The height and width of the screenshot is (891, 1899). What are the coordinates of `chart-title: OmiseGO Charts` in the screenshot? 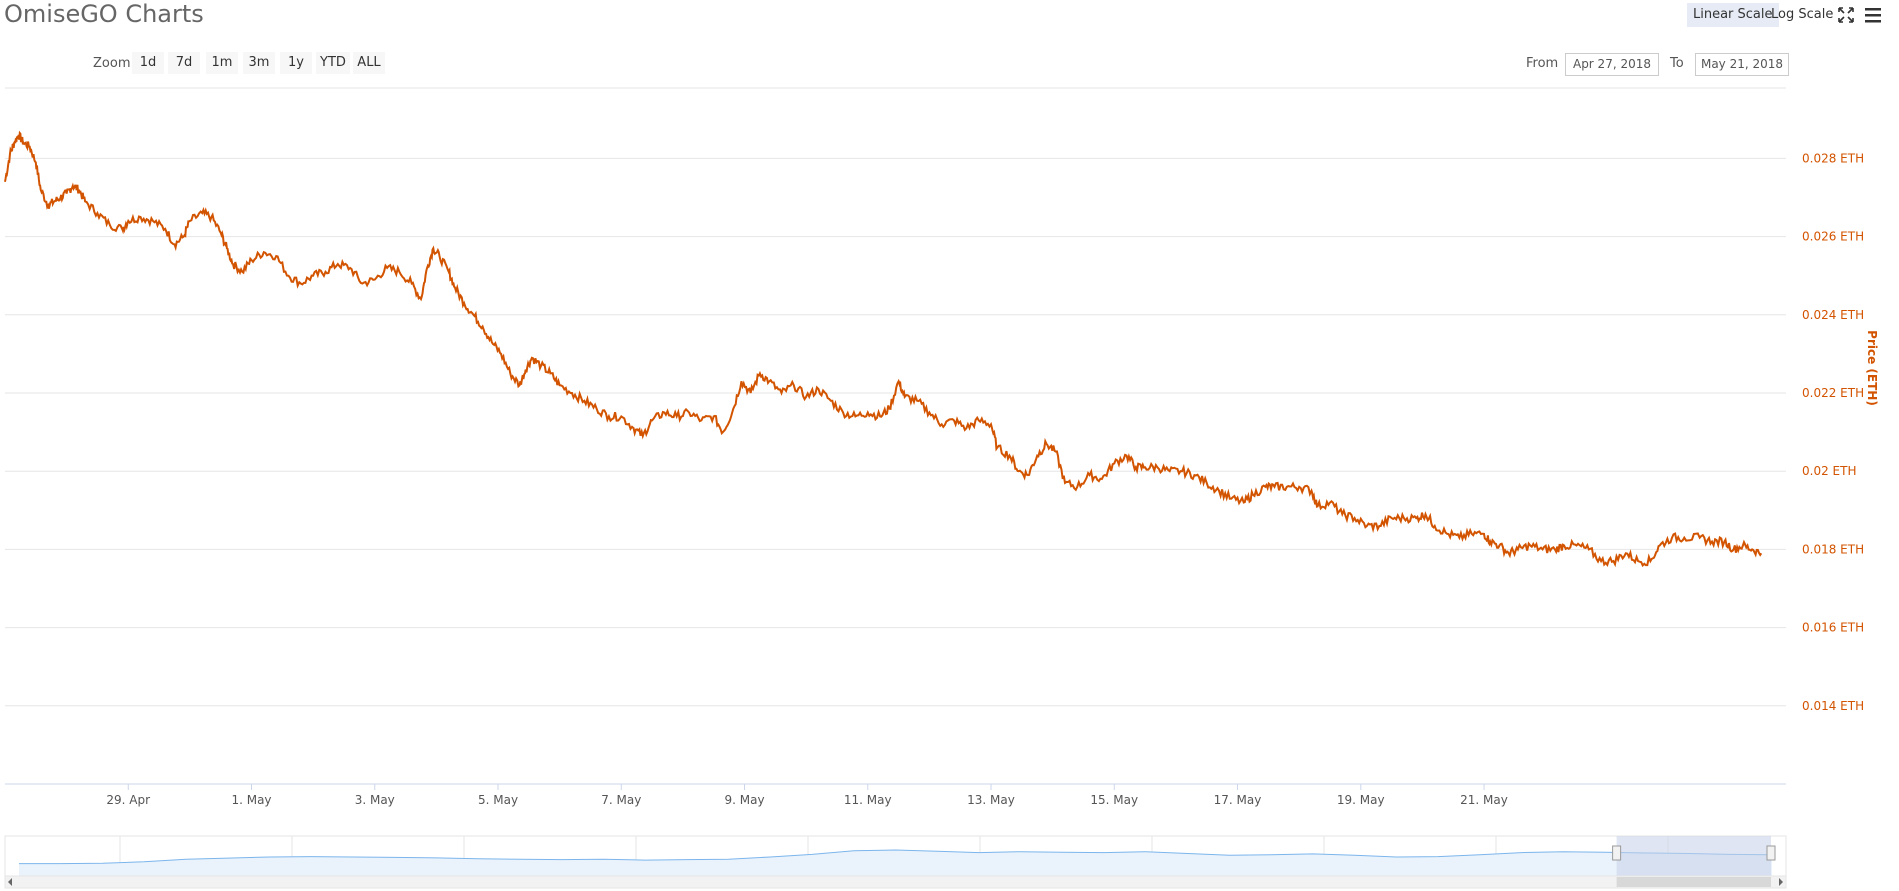 It's located at (104, 14).